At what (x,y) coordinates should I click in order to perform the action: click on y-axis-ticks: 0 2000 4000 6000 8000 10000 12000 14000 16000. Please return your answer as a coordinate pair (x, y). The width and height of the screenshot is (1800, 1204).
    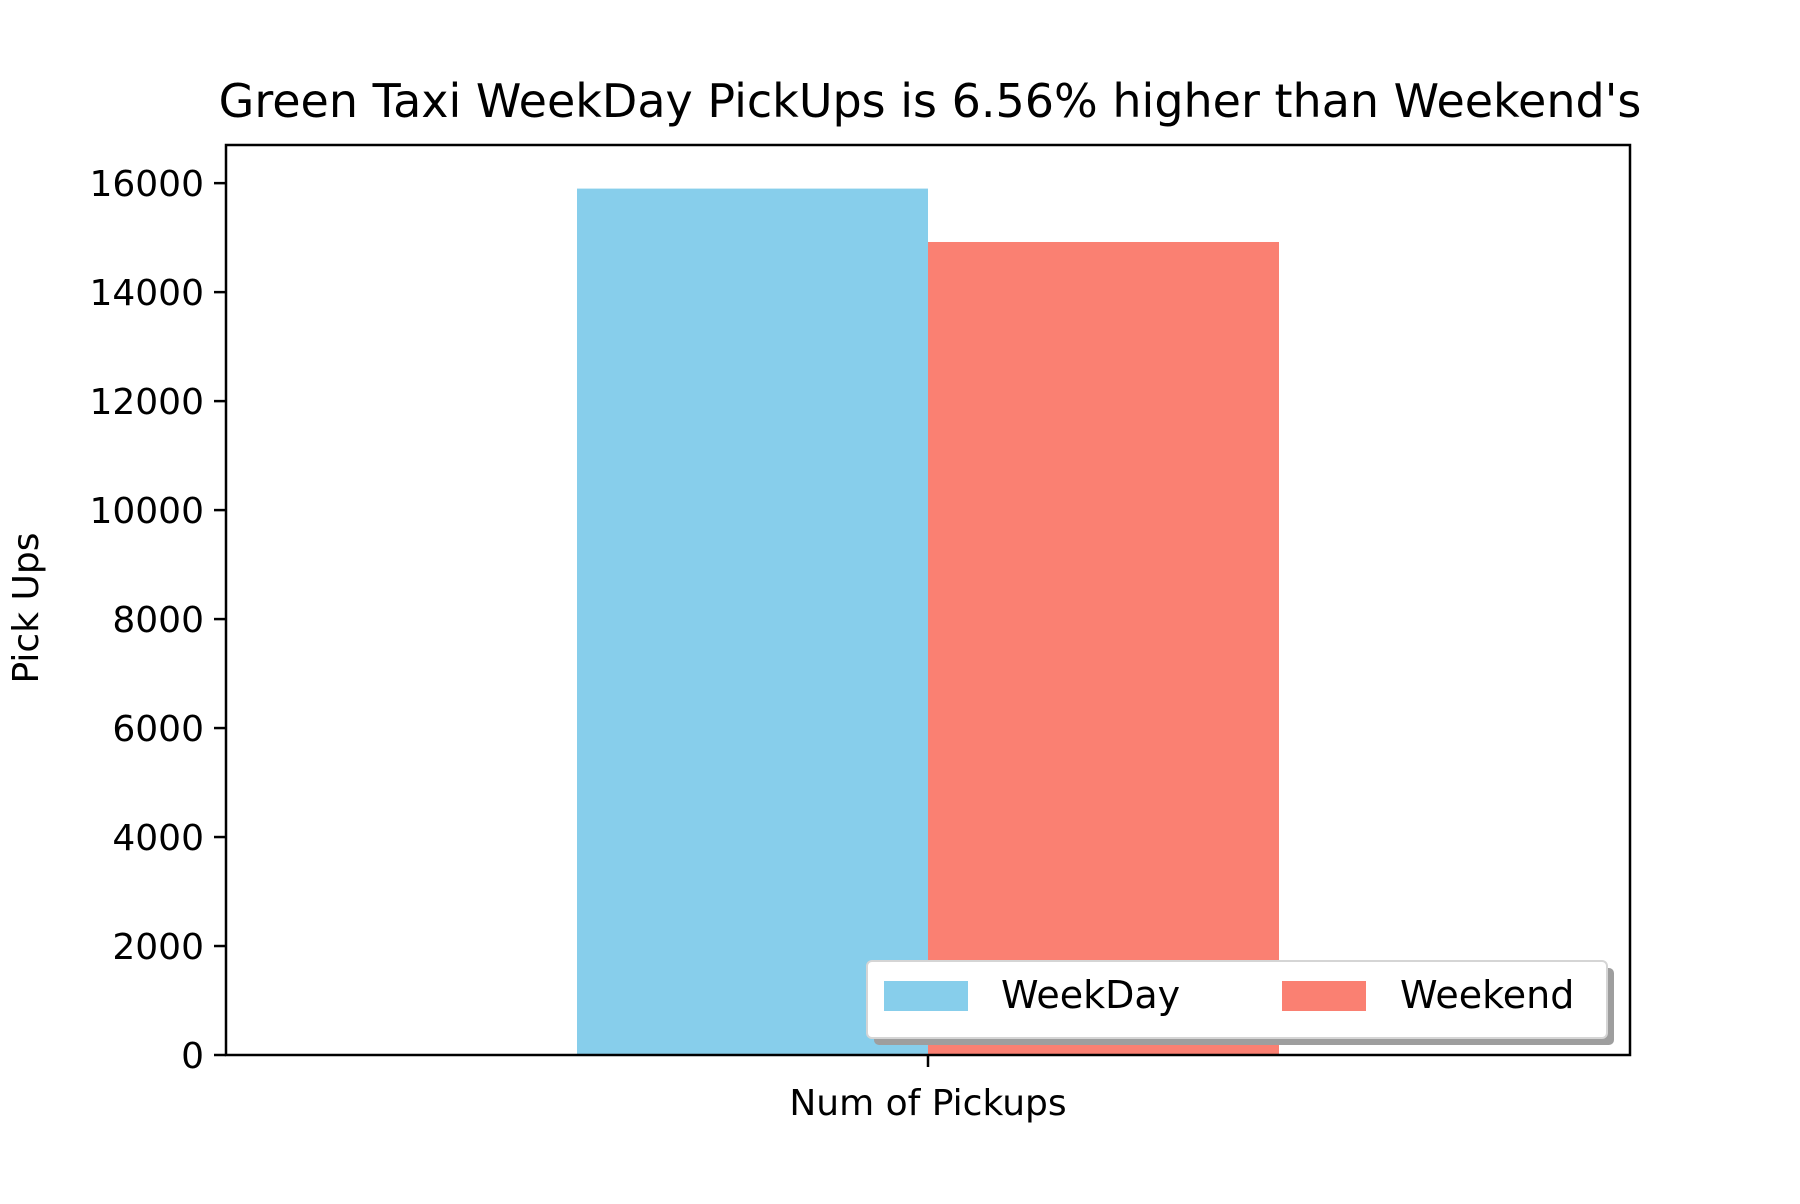
    Looking at the image, I should click on (157, 620).